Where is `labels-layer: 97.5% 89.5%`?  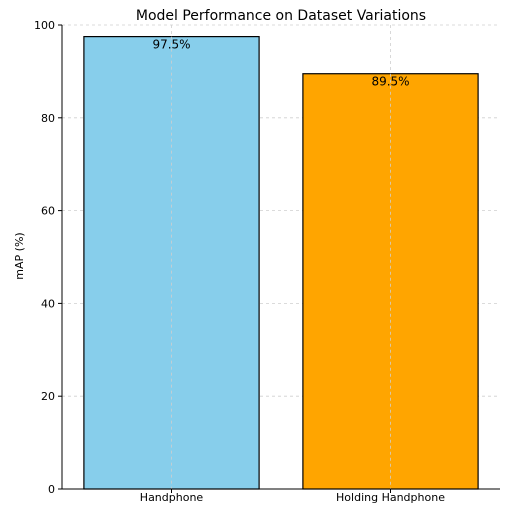 labels-layer: 97.5% 89.5% is located at coordinates (280, 63).